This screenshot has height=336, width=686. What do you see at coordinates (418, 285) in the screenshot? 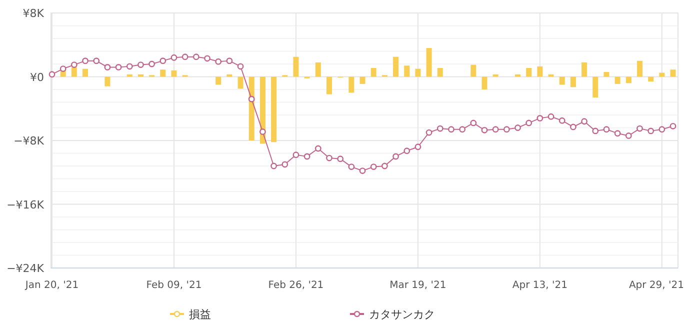
I see `x-tick-label: Mar 19, '21` at bounding box center [418, 285].